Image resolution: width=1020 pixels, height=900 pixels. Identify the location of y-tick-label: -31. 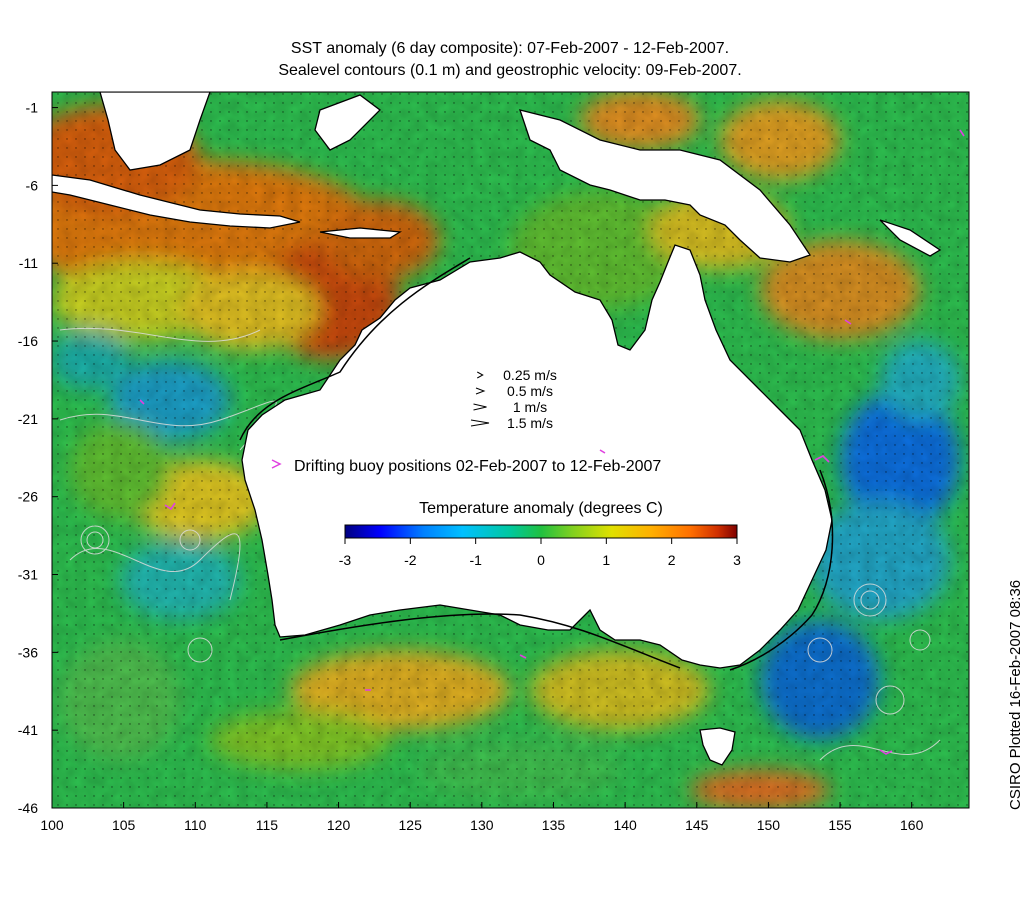
(28, 575).